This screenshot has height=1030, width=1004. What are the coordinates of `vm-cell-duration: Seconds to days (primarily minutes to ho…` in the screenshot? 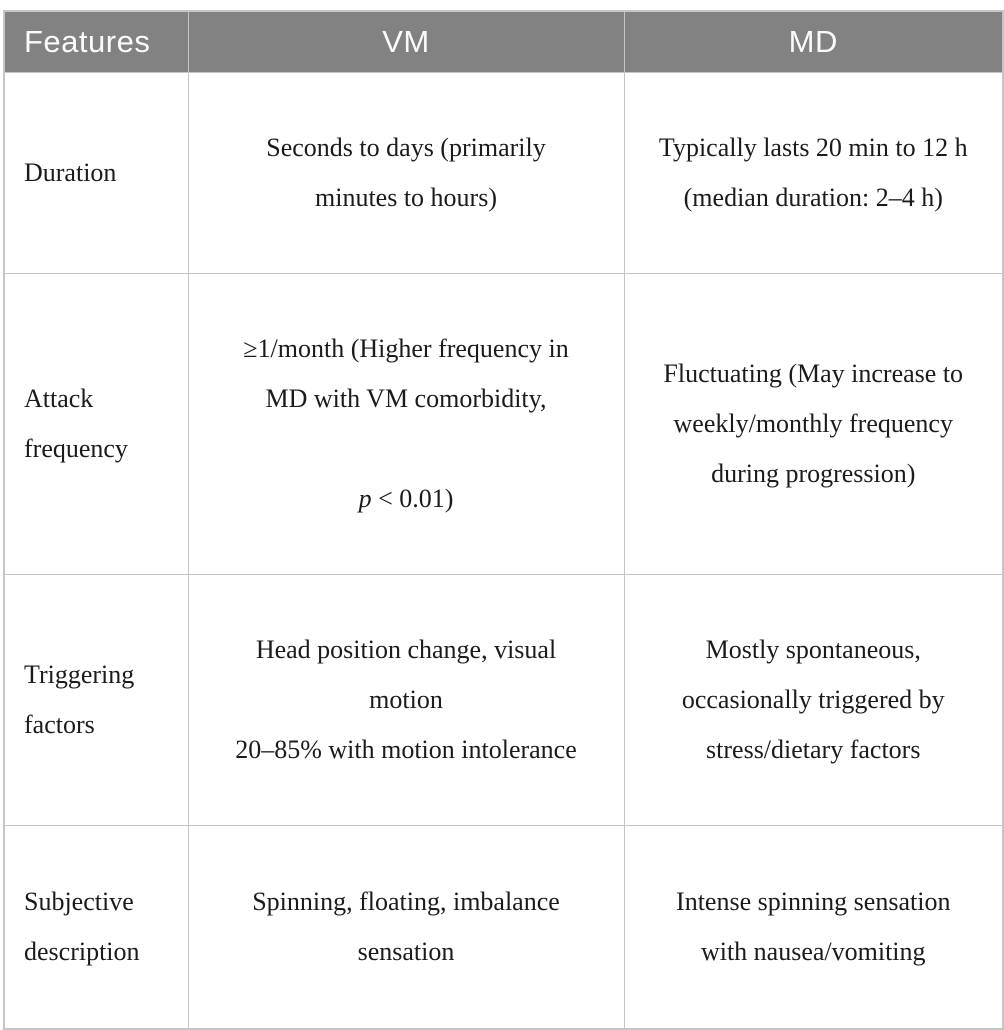 It's located at (406, 173).